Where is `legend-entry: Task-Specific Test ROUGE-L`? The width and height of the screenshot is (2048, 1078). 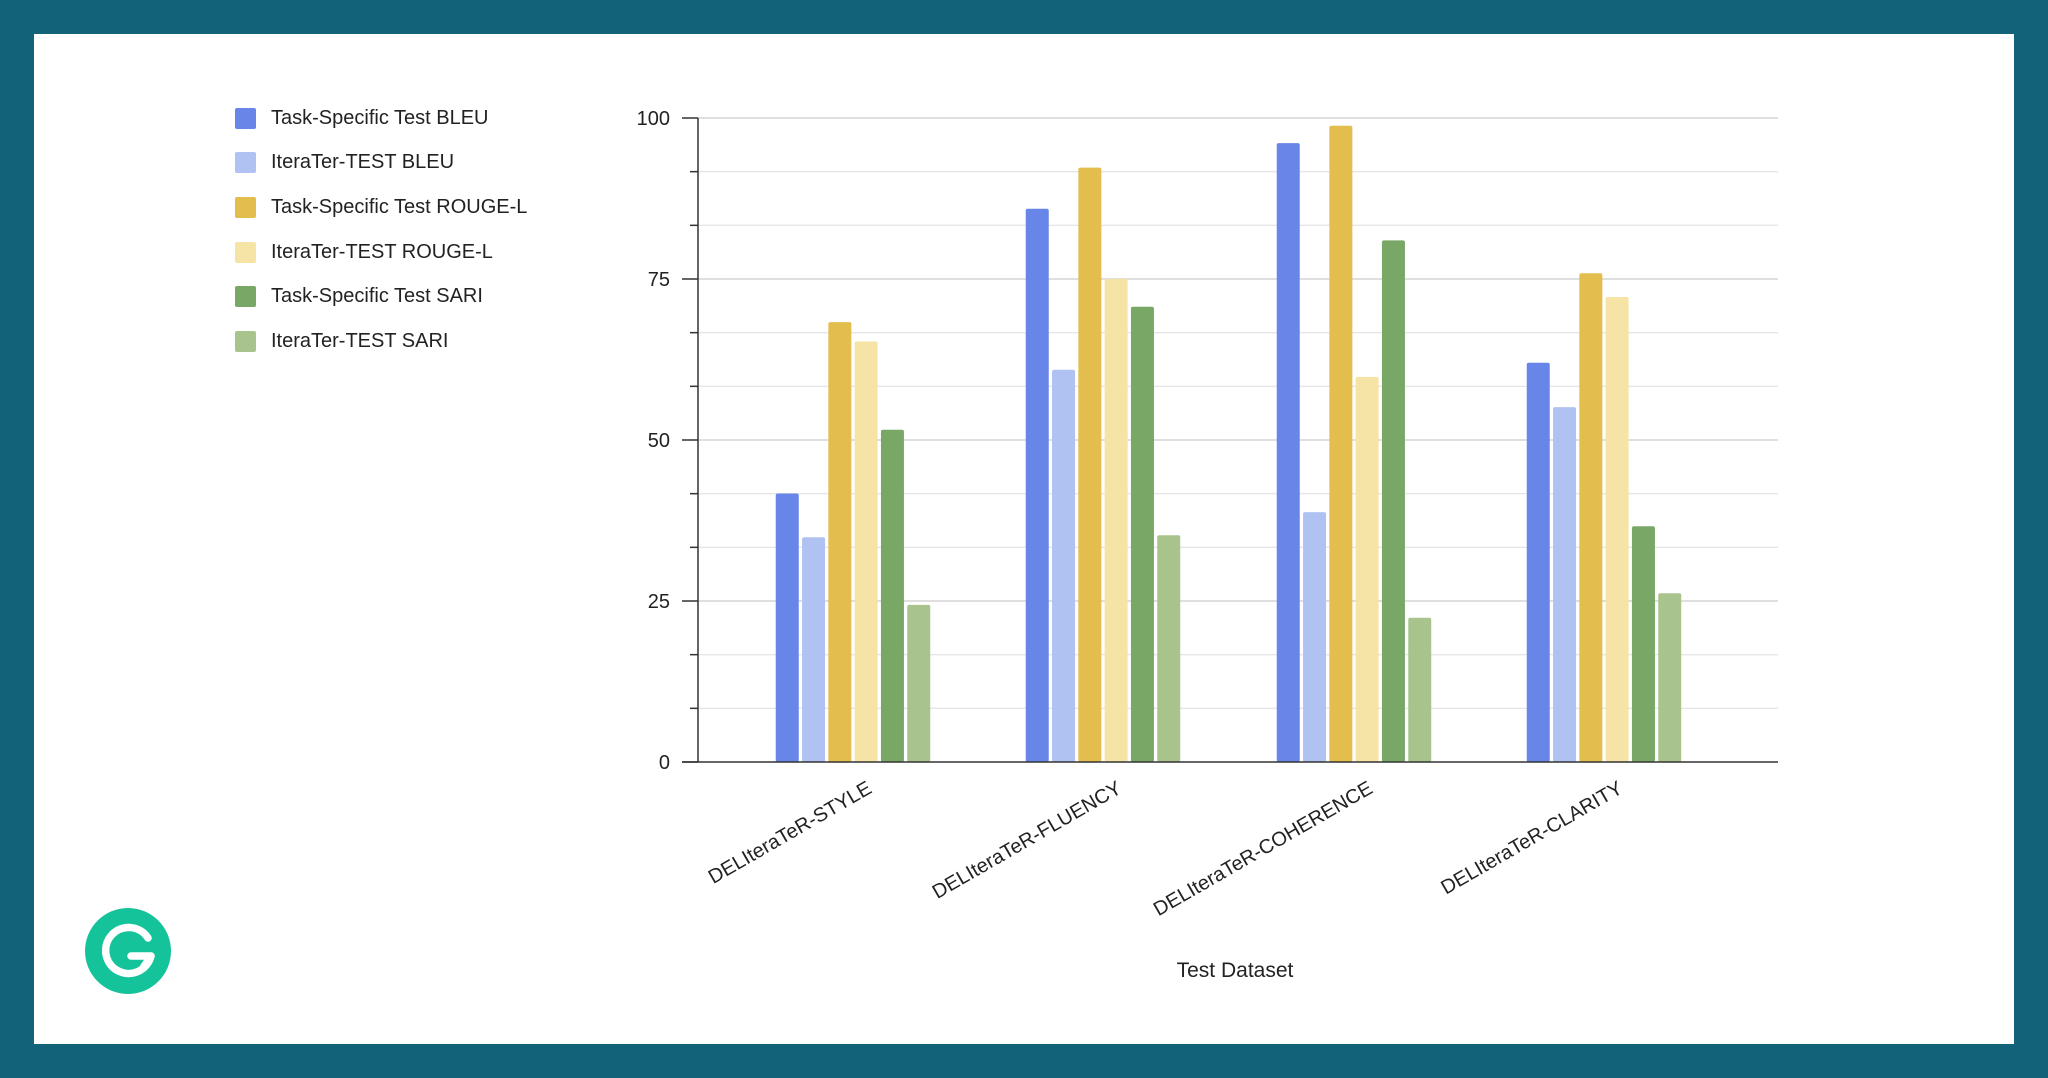
legend-entry: Task-Specific Test ROUGE-L is located at coordinates (381, 207).